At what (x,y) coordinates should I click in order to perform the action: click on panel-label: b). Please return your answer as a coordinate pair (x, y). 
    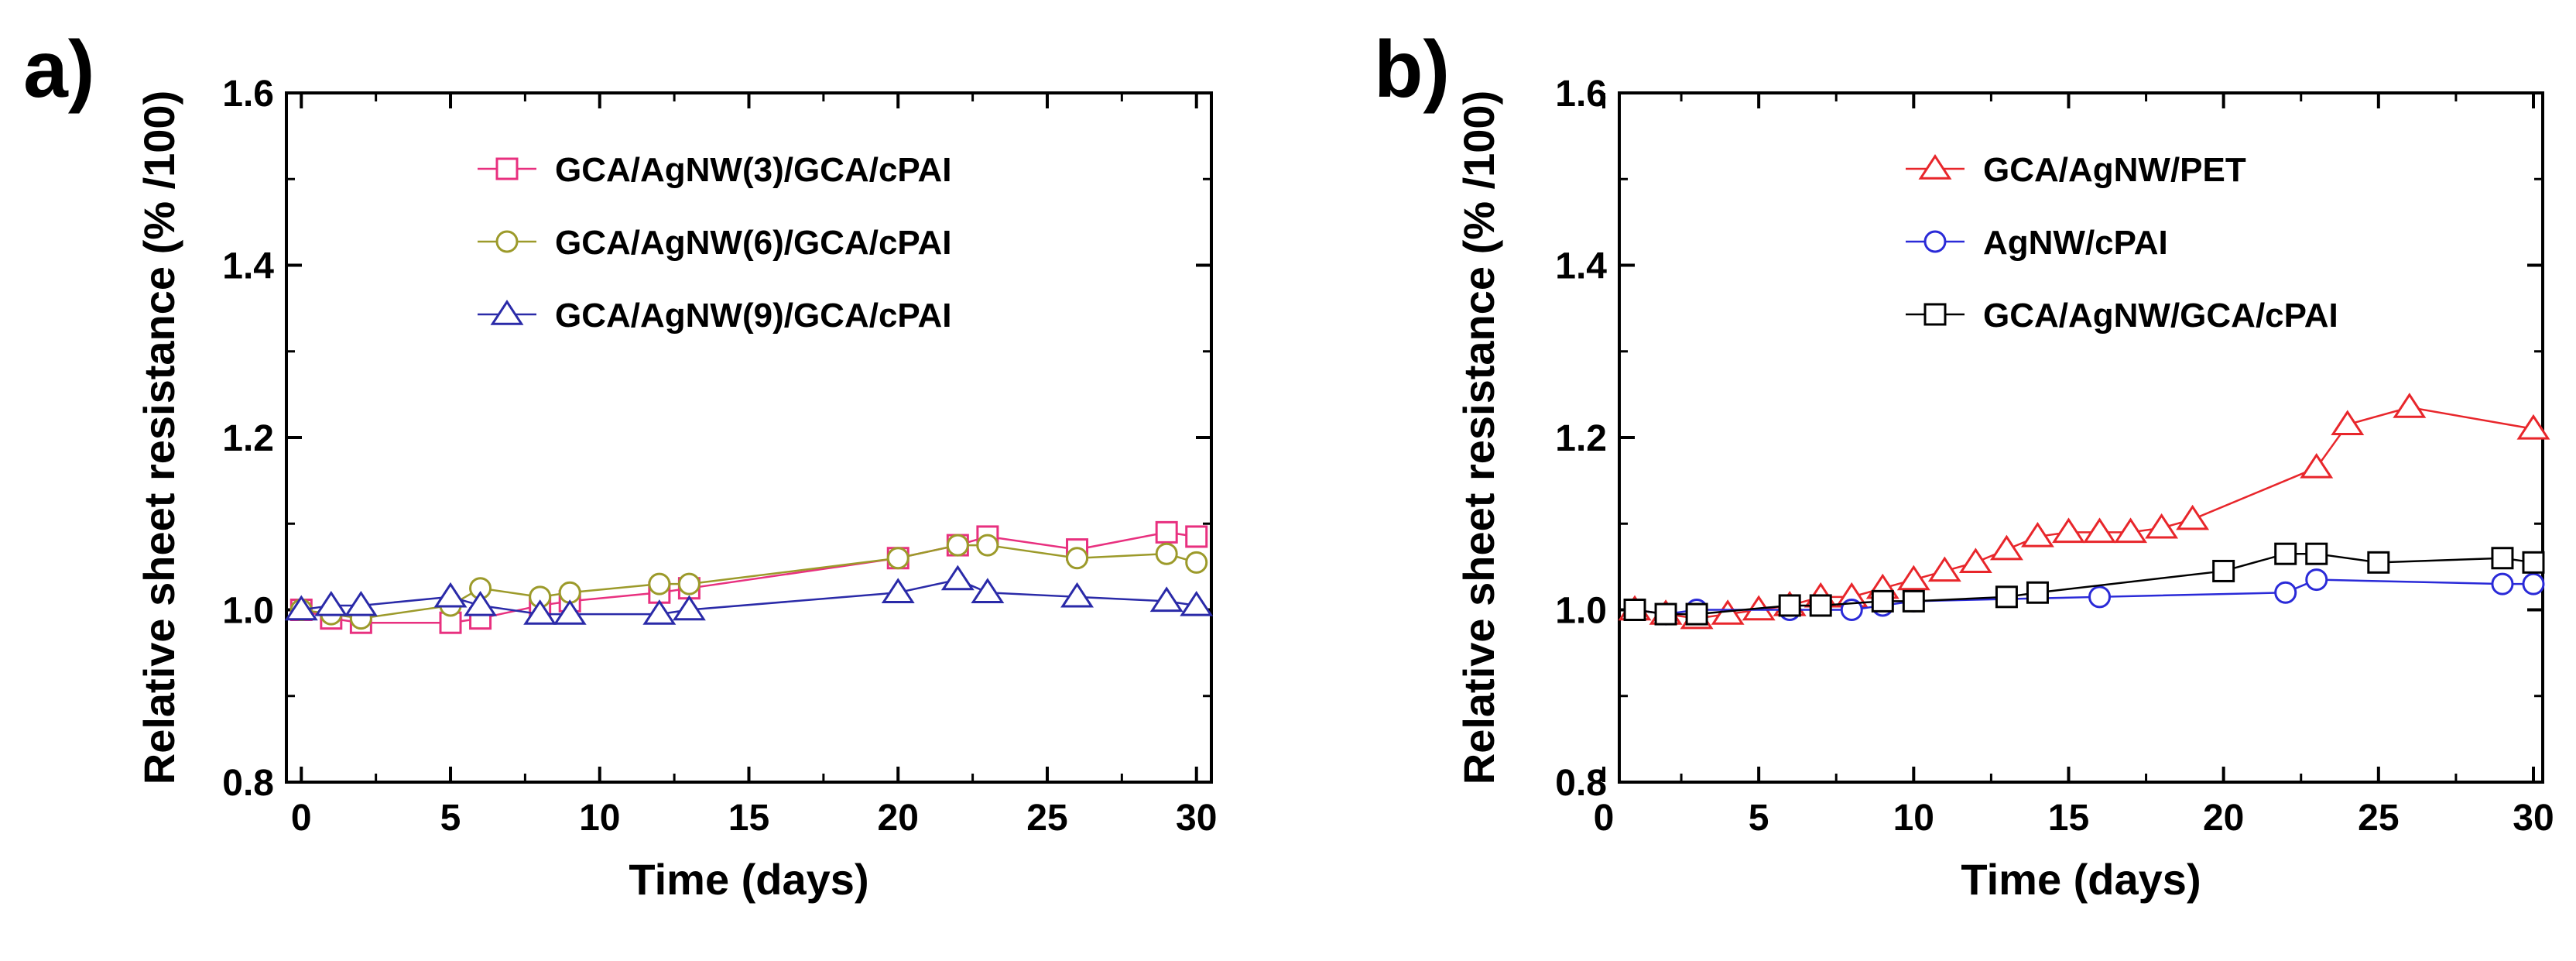
    Looking at the image, I should click on (1412, 70).